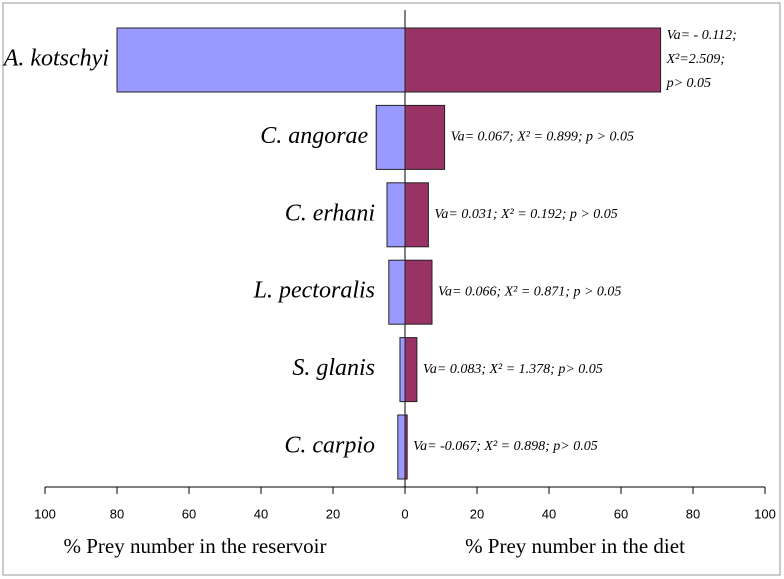 Image resolution: width=784 pixels, height=579 pixels. Describe the element at coordinates (314, 291) in the screenshot. I see `category-label: L. pectoralis` at that location.